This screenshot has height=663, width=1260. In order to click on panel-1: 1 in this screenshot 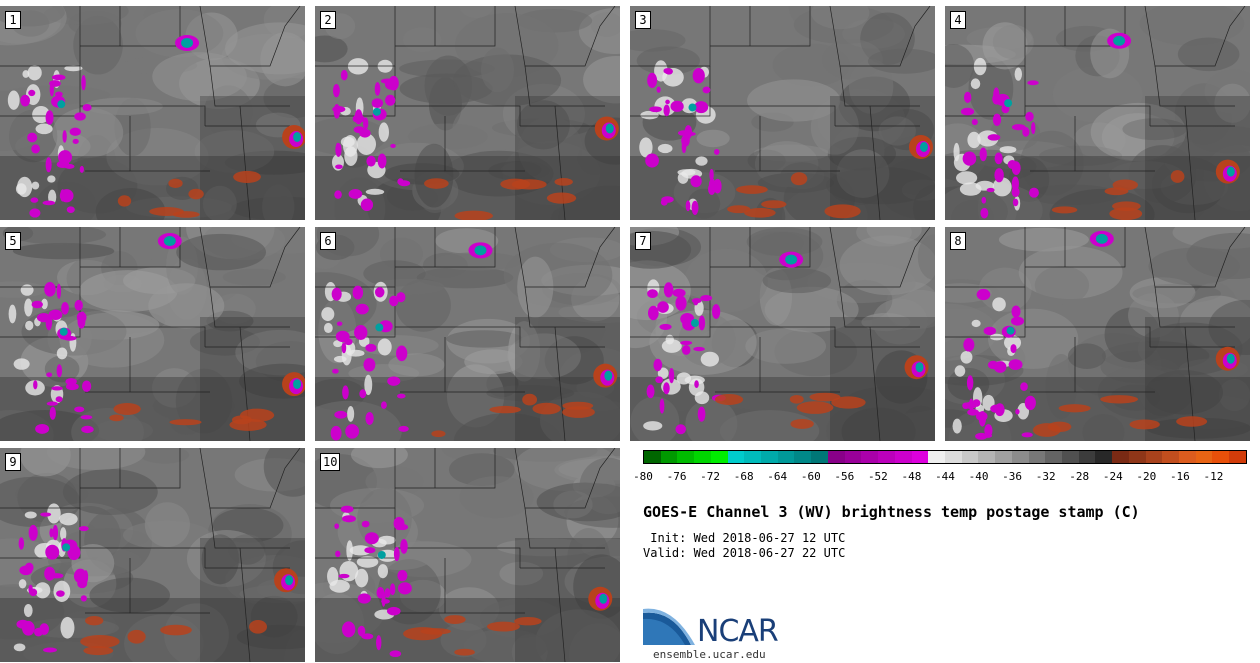, I will do `click(152, 113)`.